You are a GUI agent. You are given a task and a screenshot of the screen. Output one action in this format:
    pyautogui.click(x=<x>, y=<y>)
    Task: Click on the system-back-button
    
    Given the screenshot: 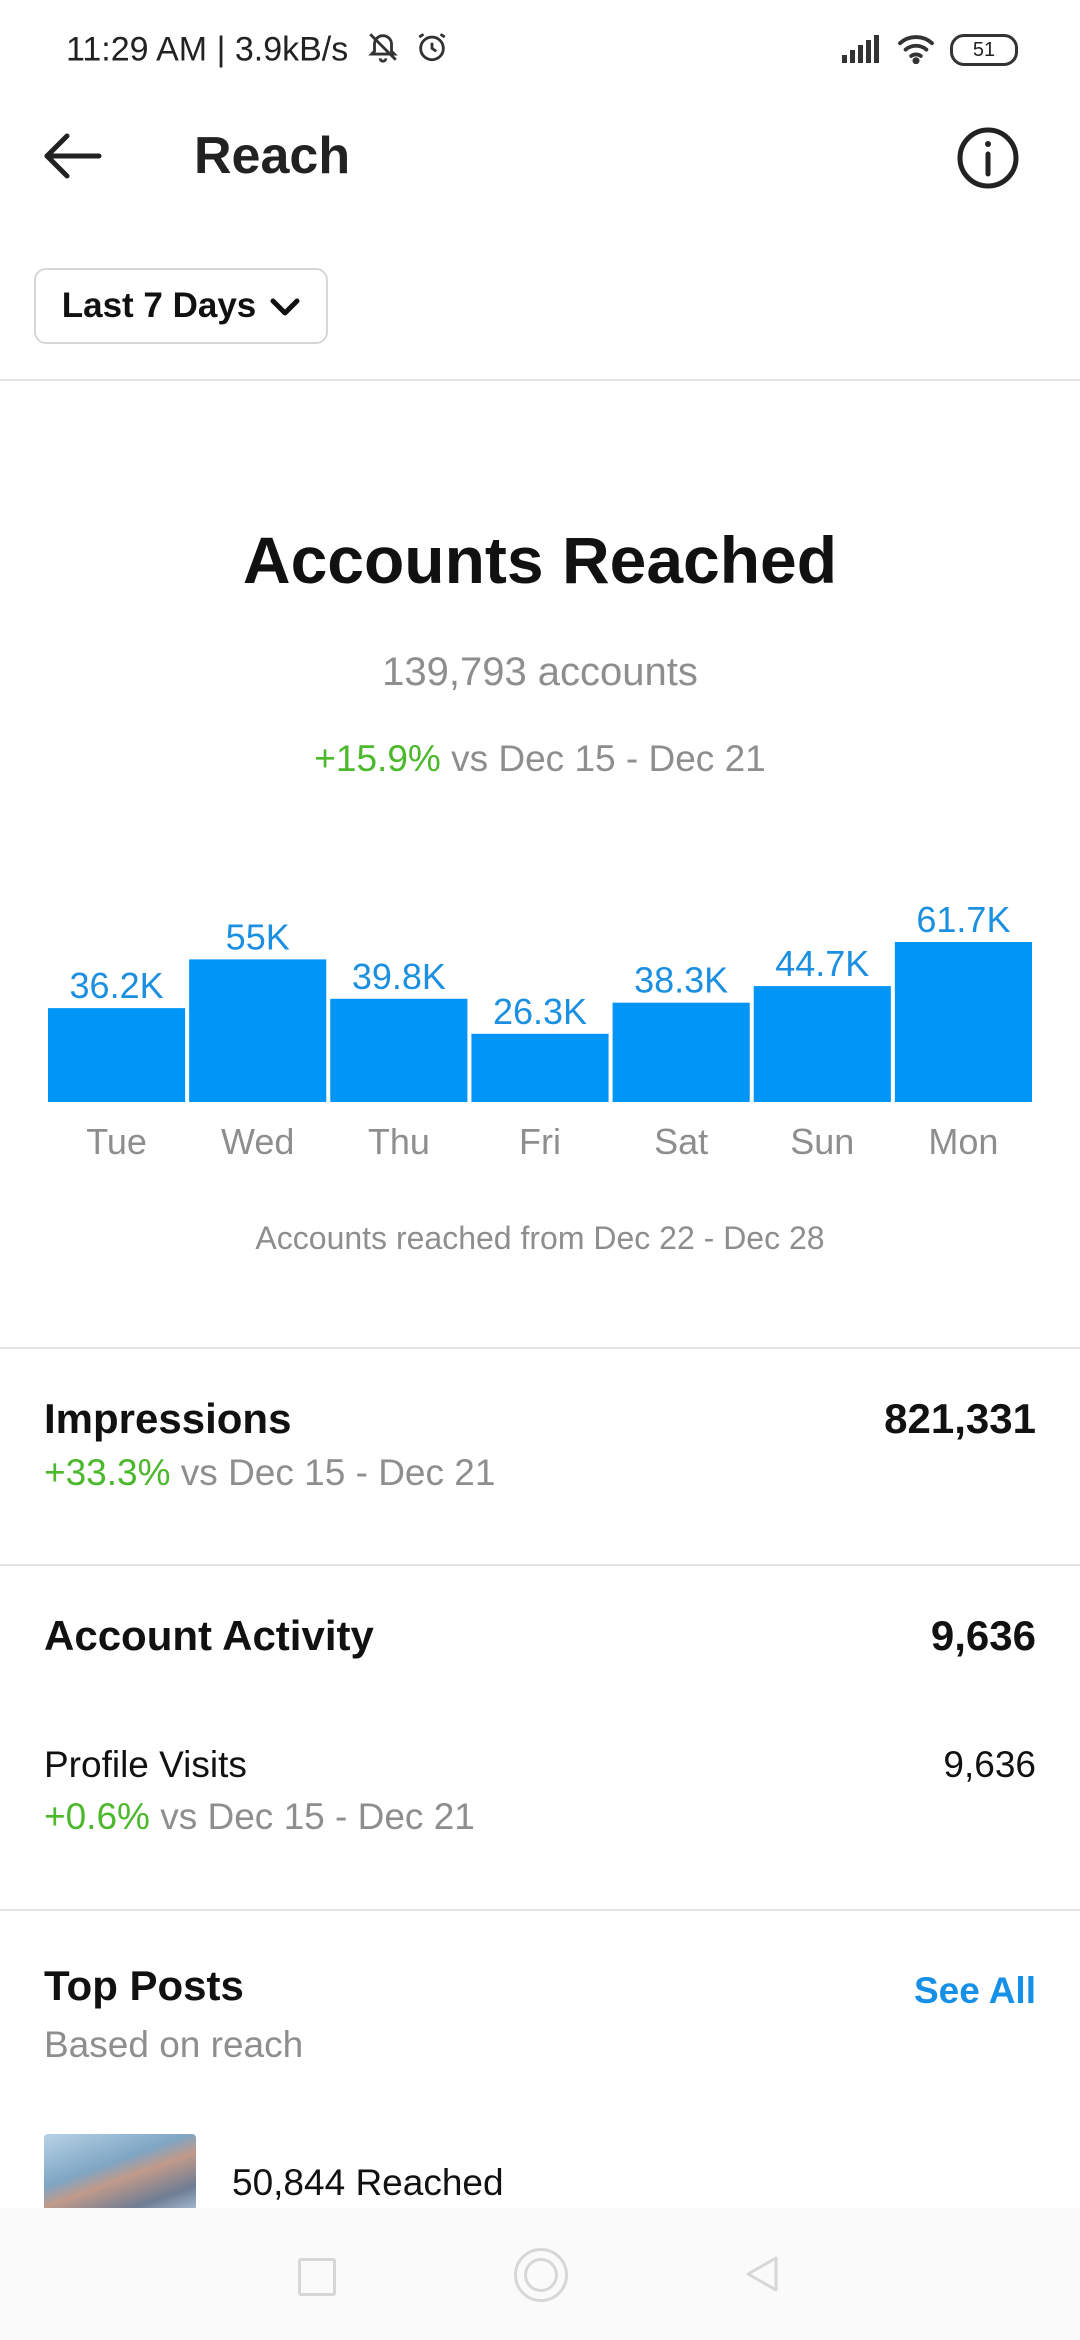 What is the action you would take?
    pyautogui.click(x=762, y=2274)
    